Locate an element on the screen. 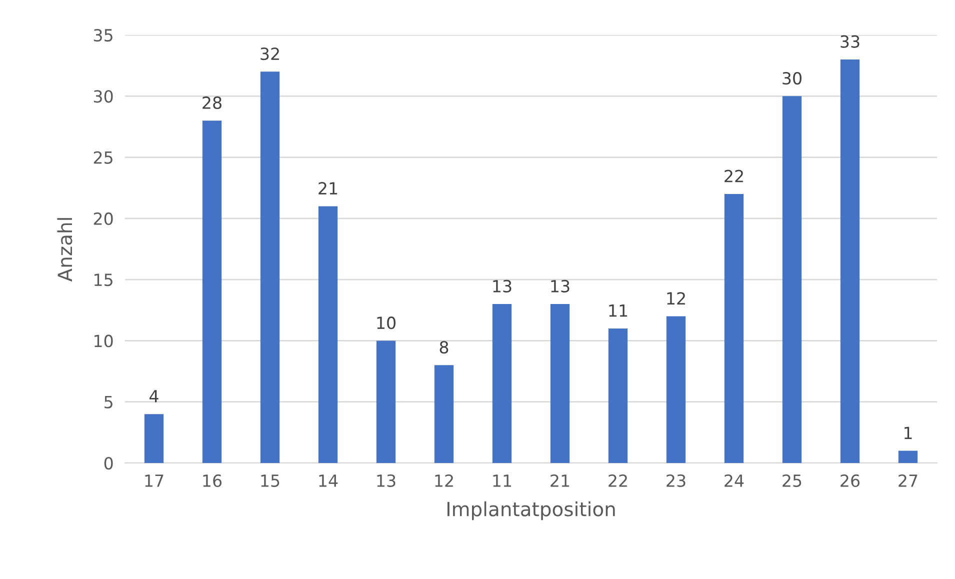  data-label: 10 is located at coordinates (386, 323).